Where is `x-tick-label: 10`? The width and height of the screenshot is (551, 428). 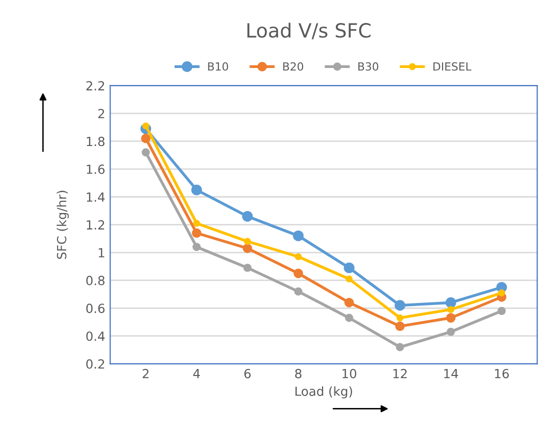 x-tick-label: 10 is located at coordinates (349, 373).